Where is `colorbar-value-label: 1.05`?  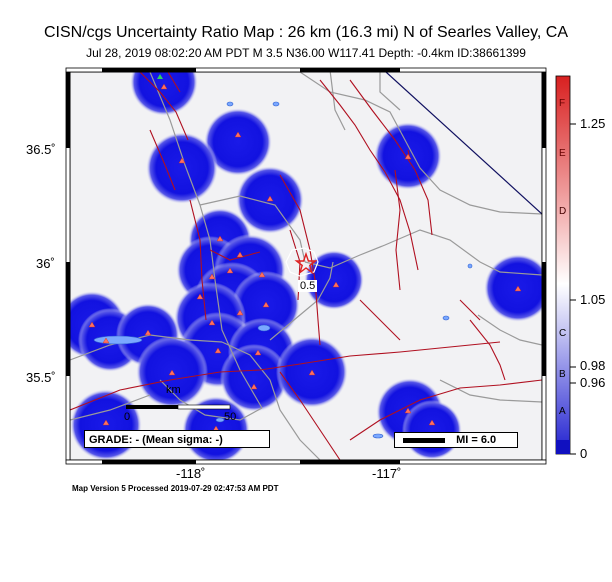 colorbar-value-label: 1.05 is located at coordinates (593, 299).